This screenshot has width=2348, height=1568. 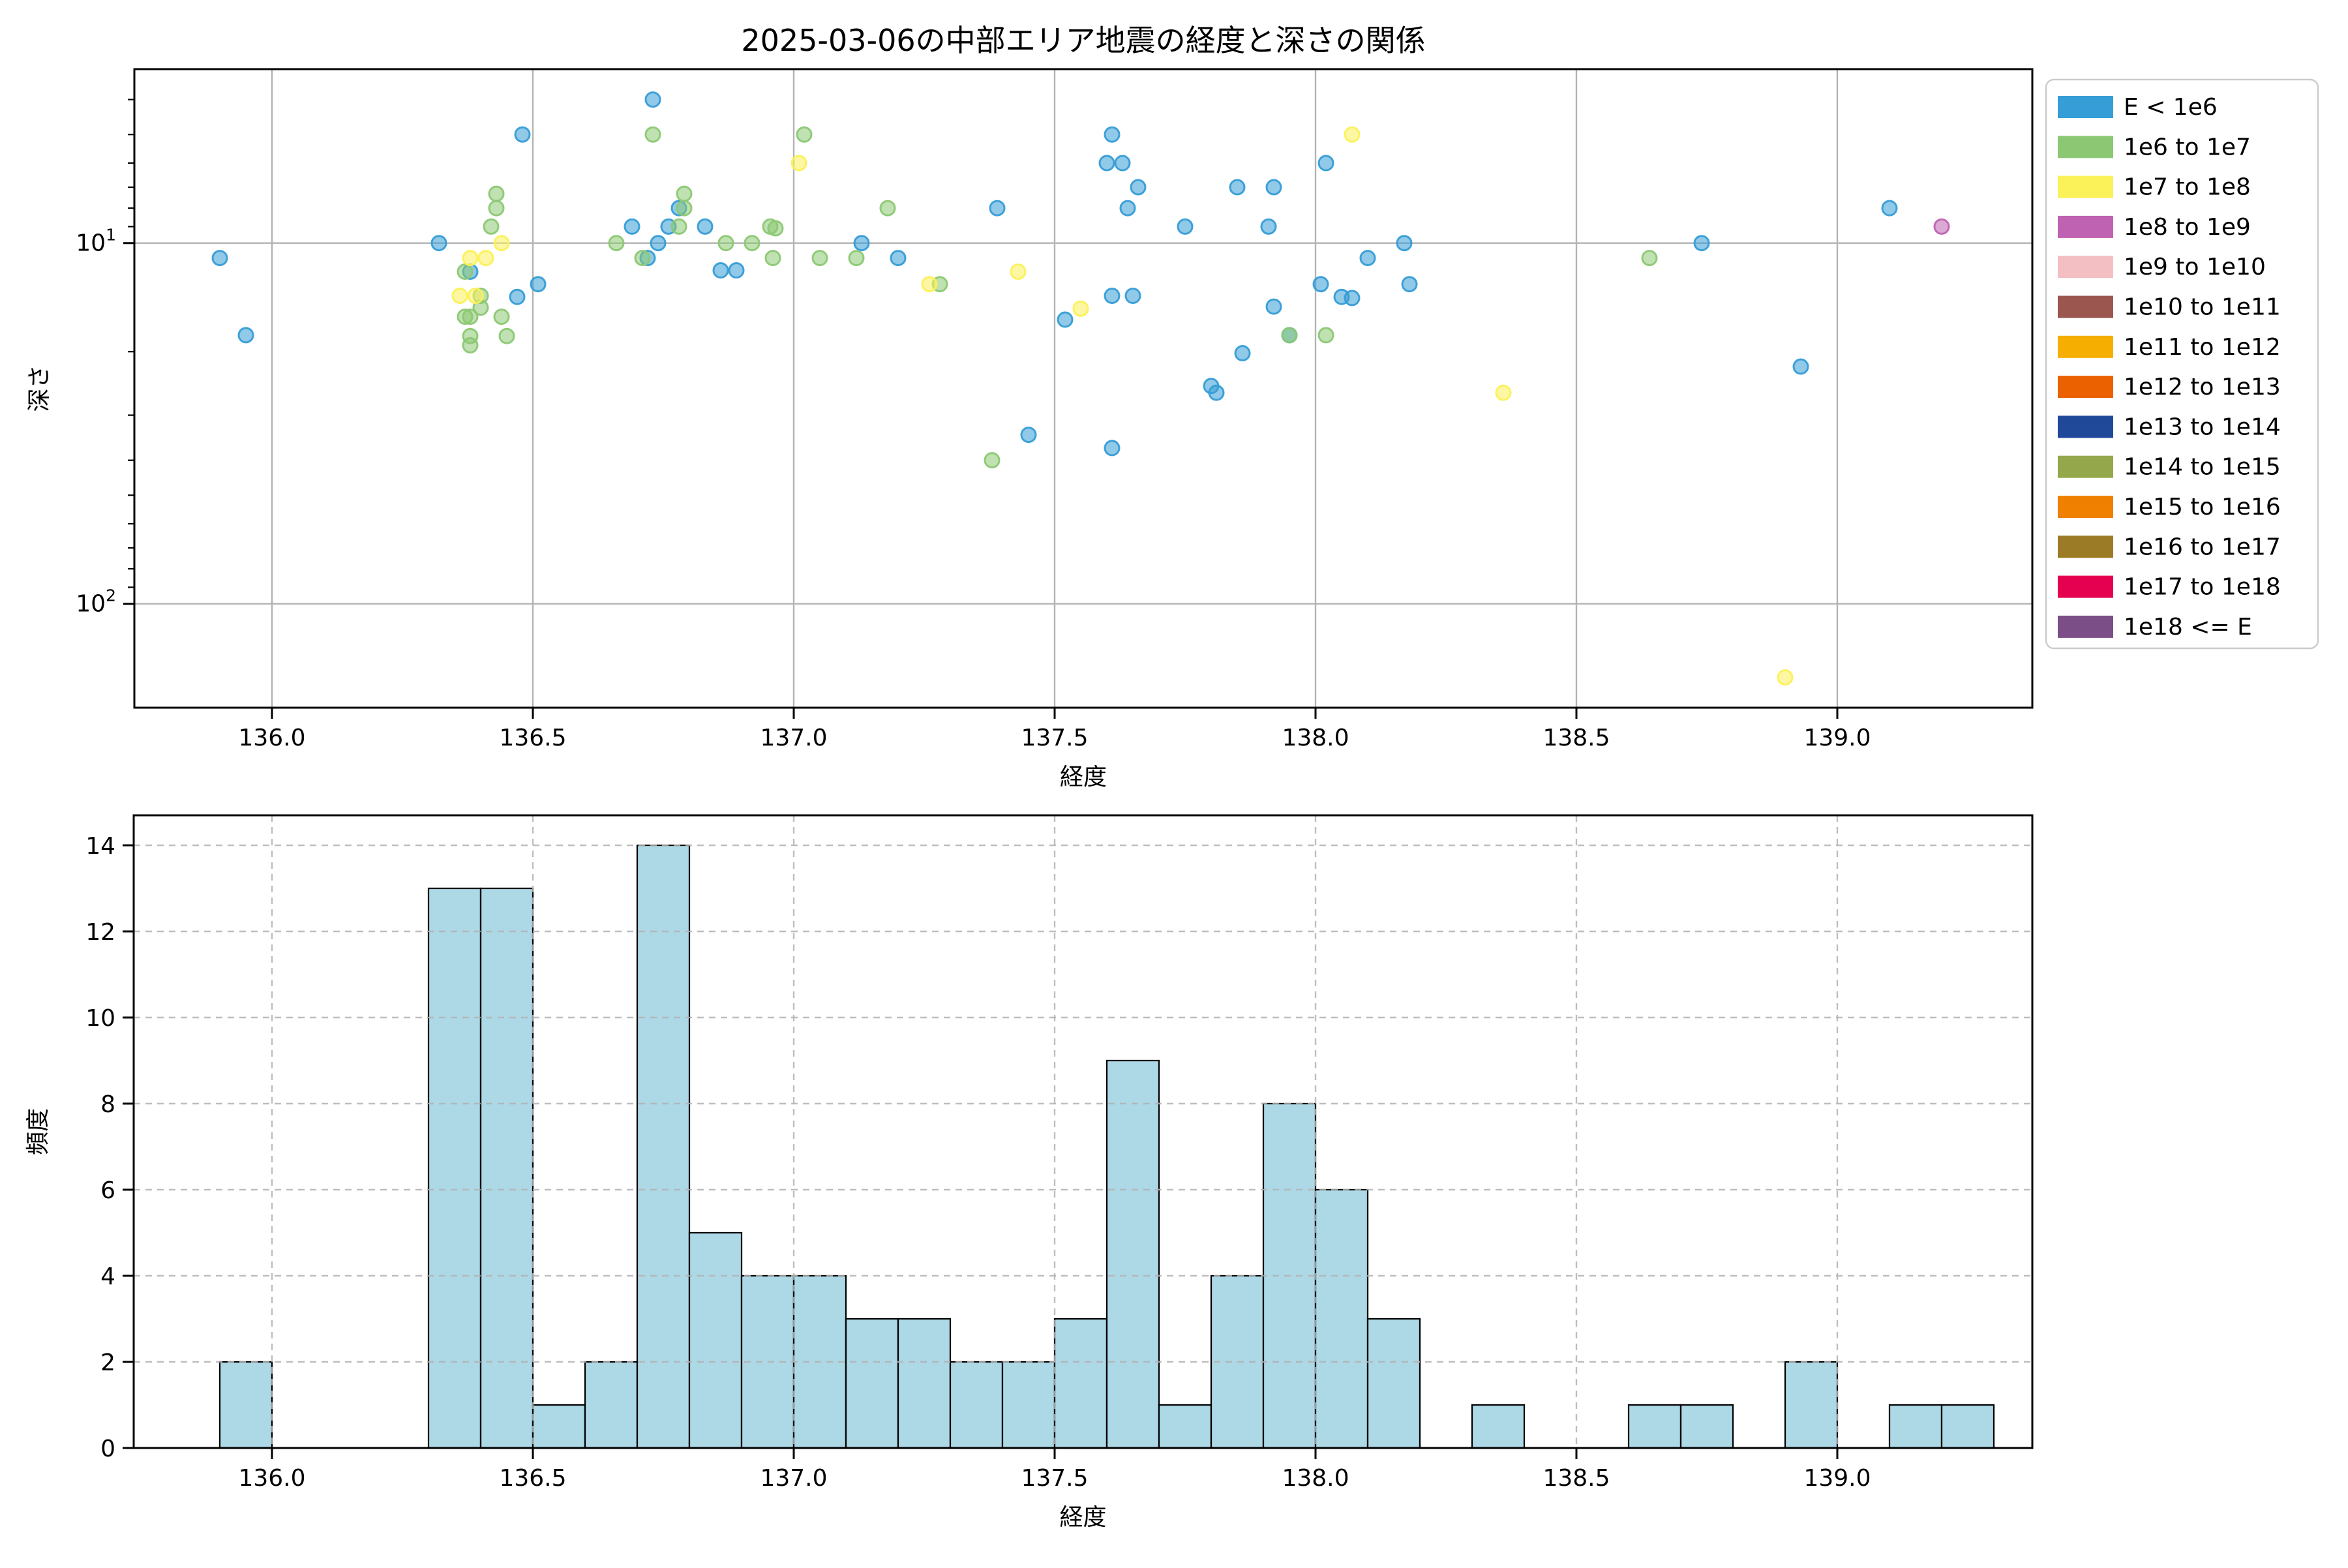 What do you see at coordinates (1837, 738) in the screenshot?
I see `x-tick-label: 139.0` at bounding box center [1837, 738].